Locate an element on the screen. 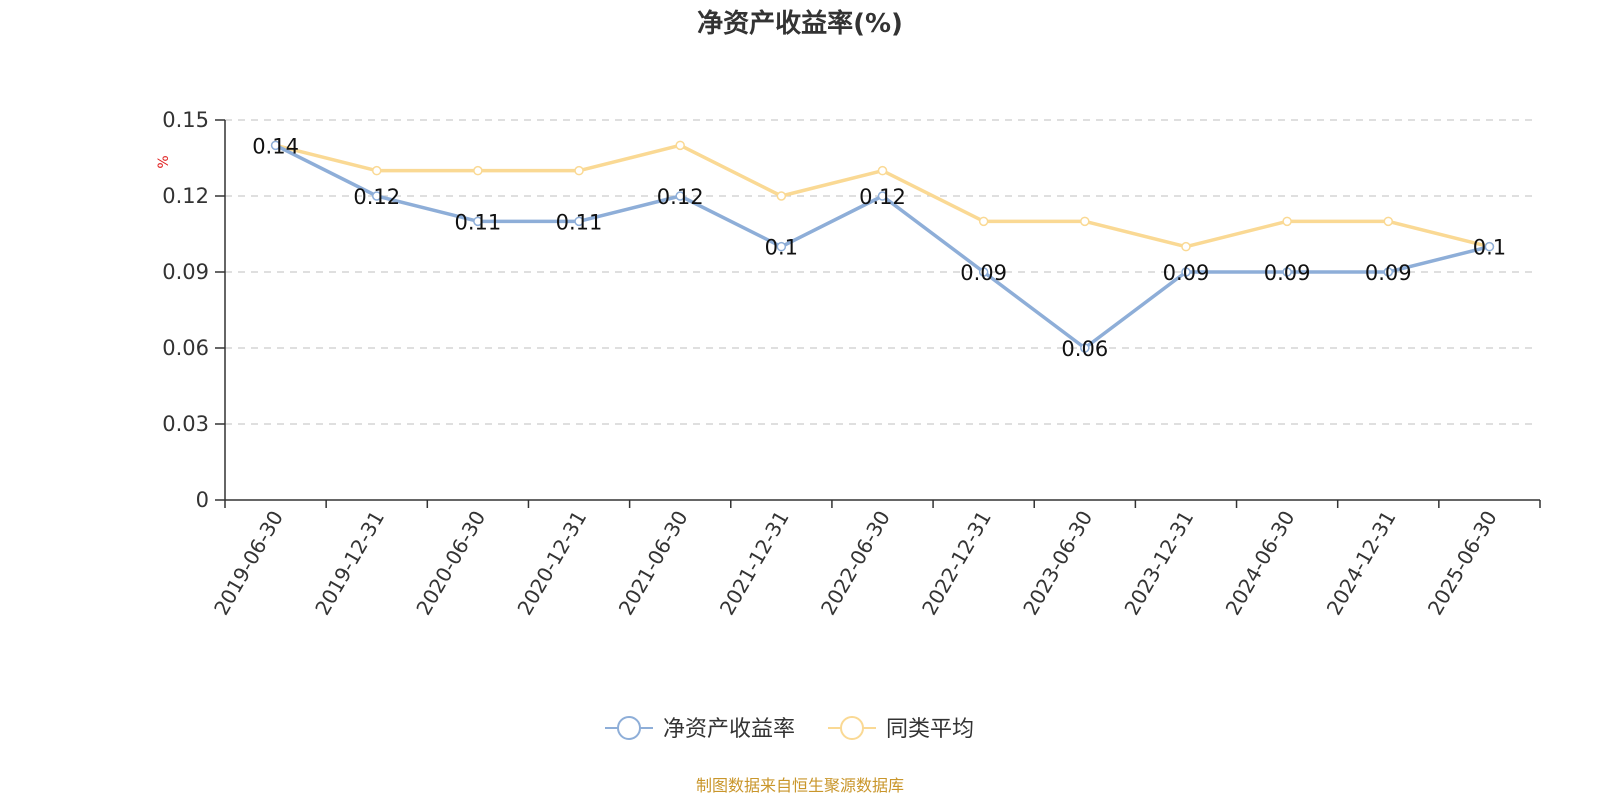  x-tick-label: 2020-12-31 is located at coordinates (551, 563).